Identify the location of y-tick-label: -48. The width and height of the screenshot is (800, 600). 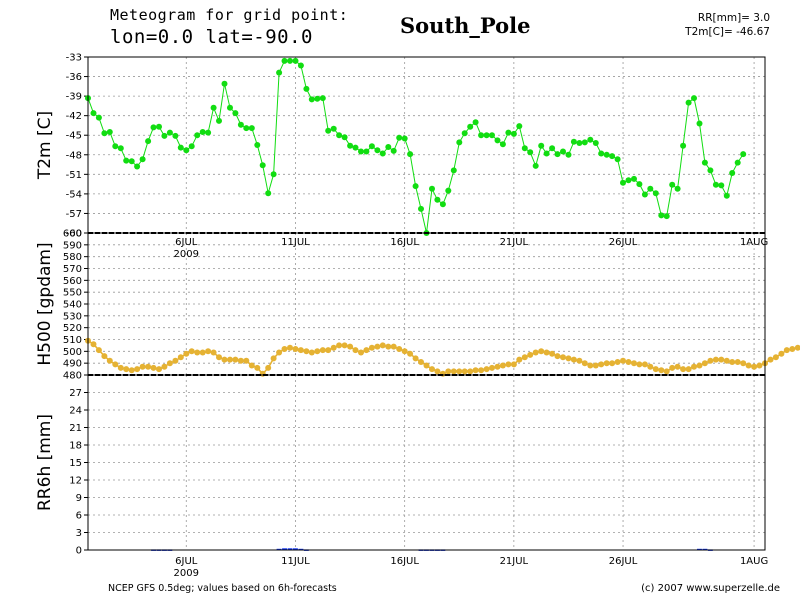
(74, 155).